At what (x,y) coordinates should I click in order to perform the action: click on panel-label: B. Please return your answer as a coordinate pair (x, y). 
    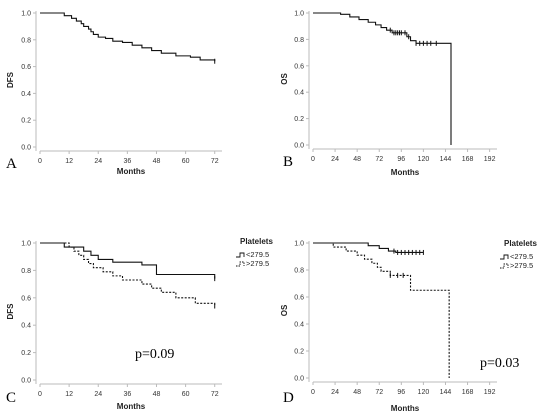
    Looking at the image, I should click on (288, 162).